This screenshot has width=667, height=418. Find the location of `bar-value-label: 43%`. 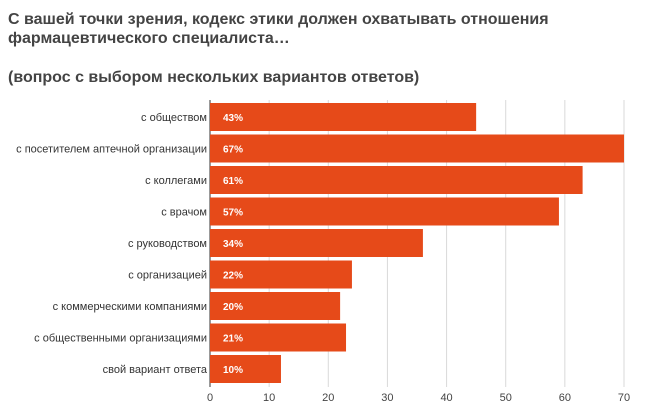

bar-value-label: 43% is located at coordinates (233, 118).